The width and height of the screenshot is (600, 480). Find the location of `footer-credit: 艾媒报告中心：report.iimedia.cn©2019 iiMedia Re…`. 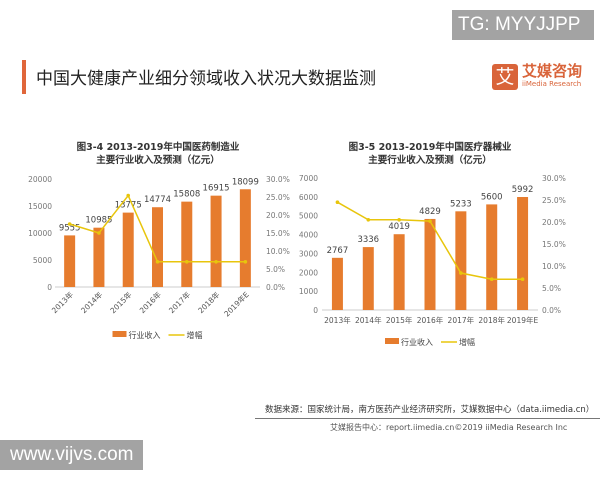

footer-credit: 艾媒报告中心：report.iimedia.cn©2019 iiMedia Re… is located at coordinates (449, 427).